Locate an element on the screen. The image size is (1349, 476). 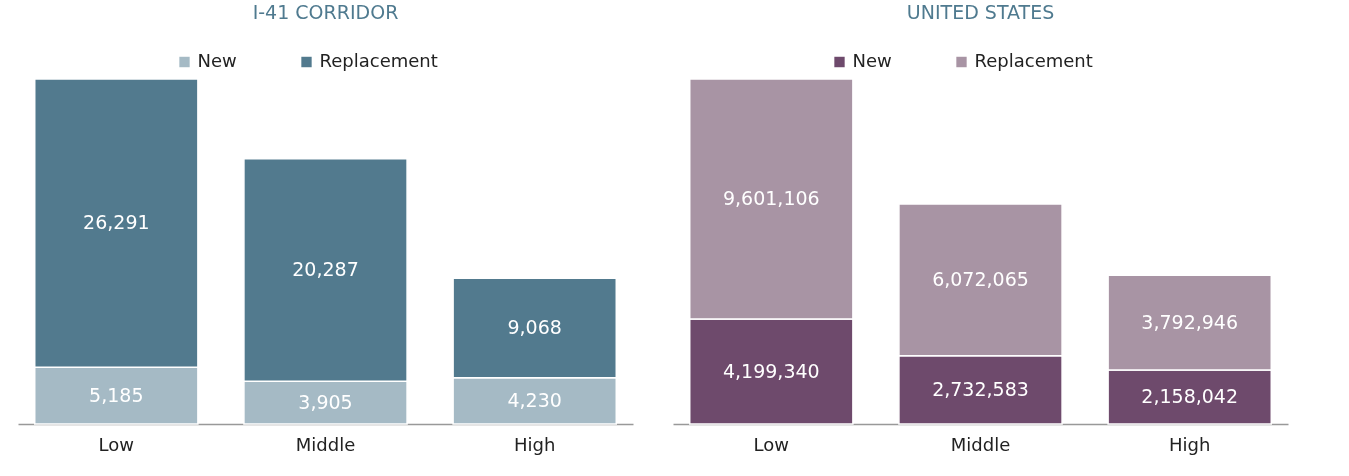
data-label: 3,905 is located at coordinates (325, 401).